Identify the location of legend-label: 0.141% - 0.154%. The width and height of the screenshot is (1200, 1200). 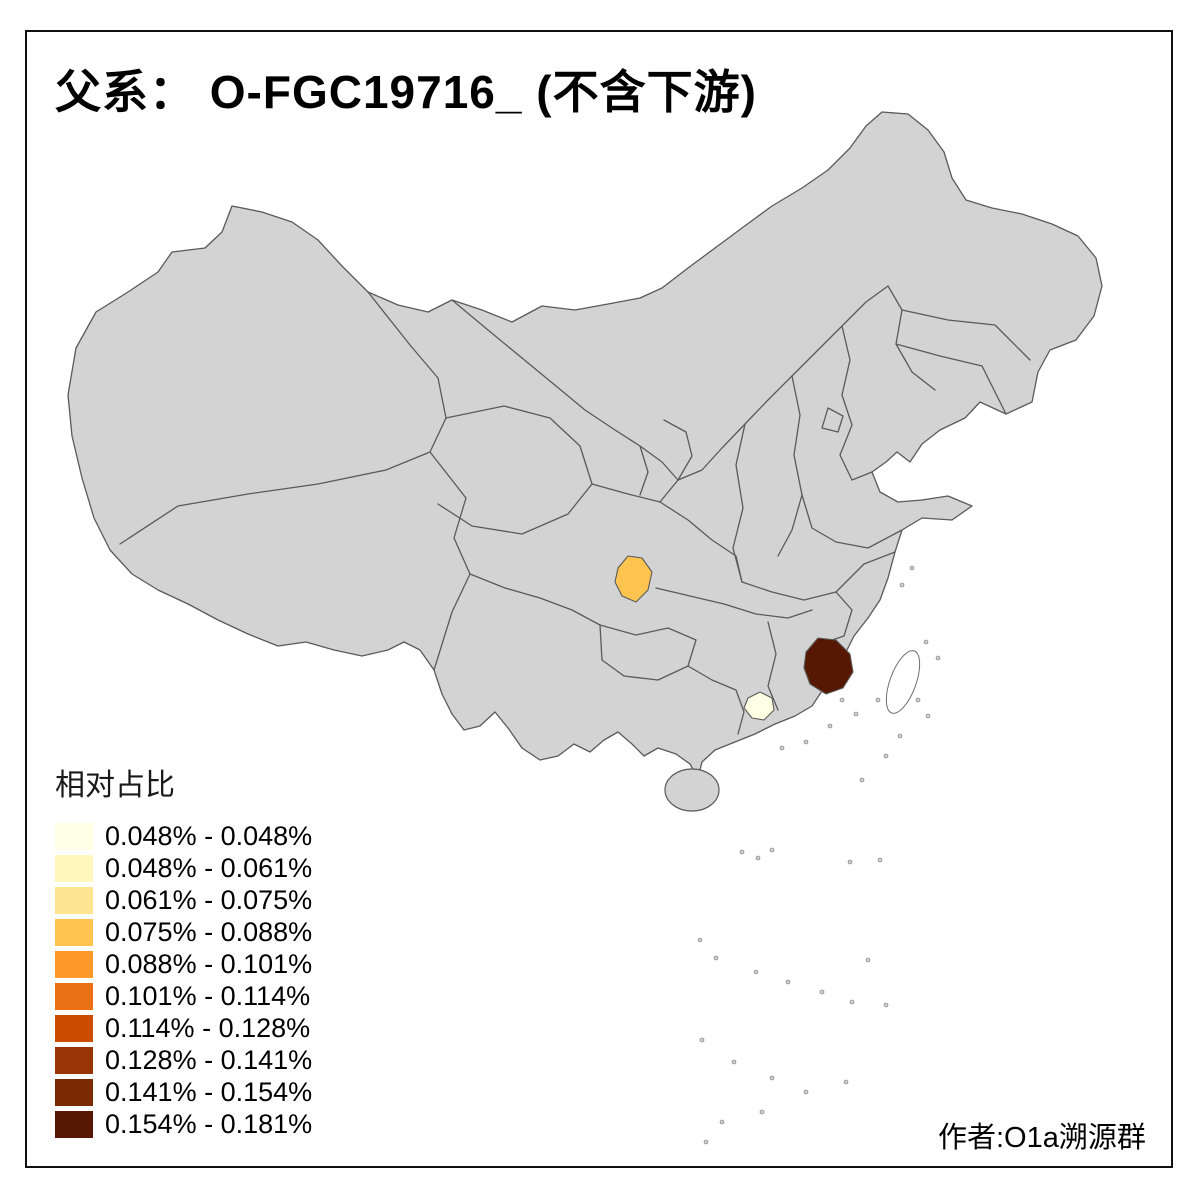
(209, 1091).